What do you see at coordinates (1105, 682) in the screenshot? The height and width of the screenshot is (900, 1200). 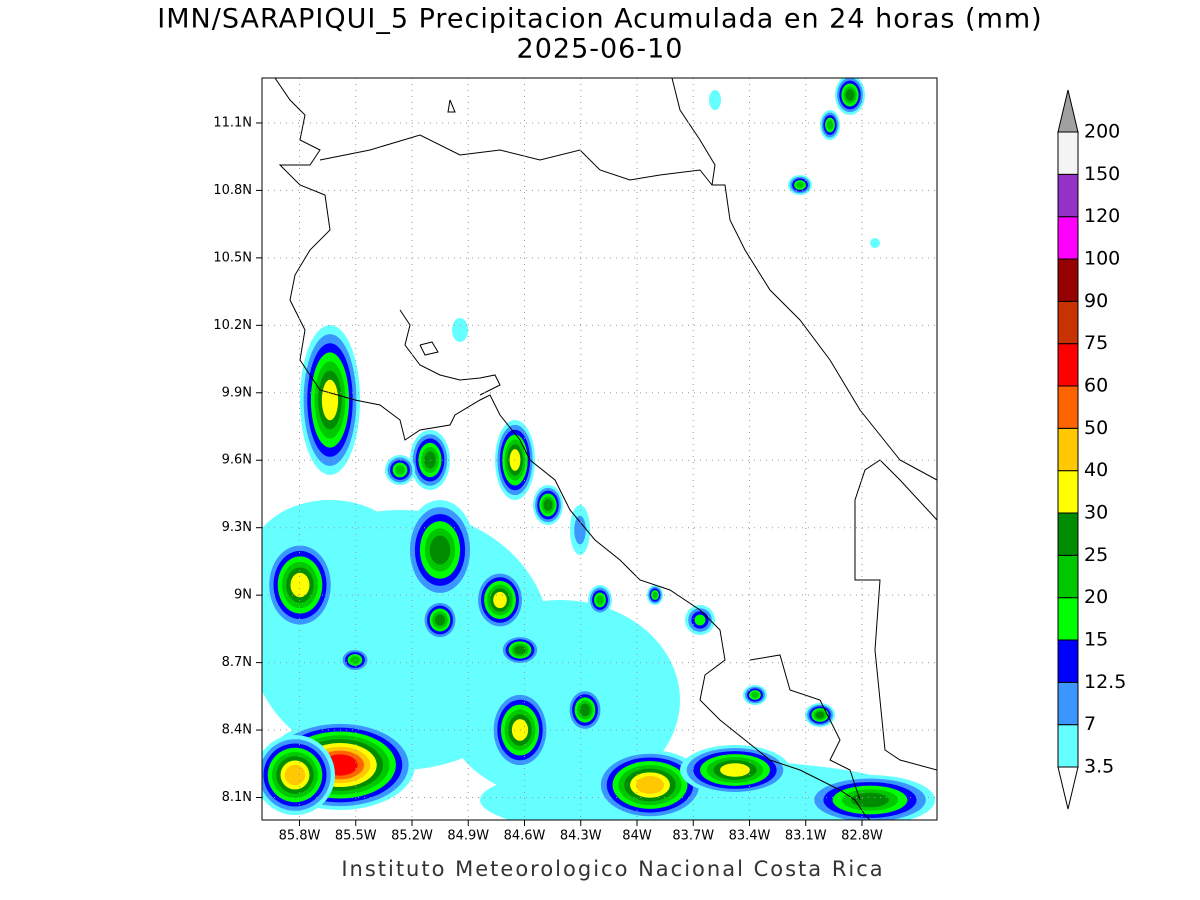 I see `colorbar-label: 12.5` at bounding box center [1105, 682].